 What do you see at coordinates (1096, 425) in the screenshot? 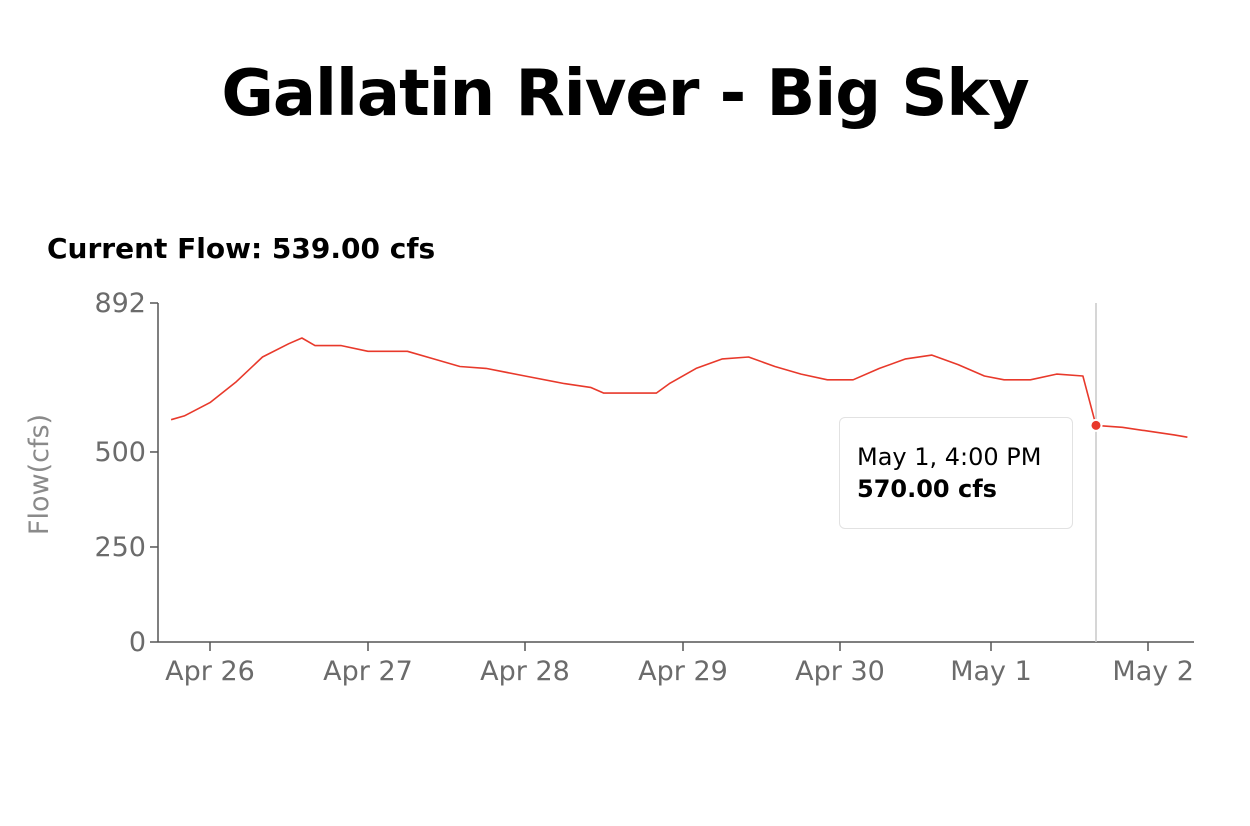
I see `hover-point` at bounding box center [1096, 425].